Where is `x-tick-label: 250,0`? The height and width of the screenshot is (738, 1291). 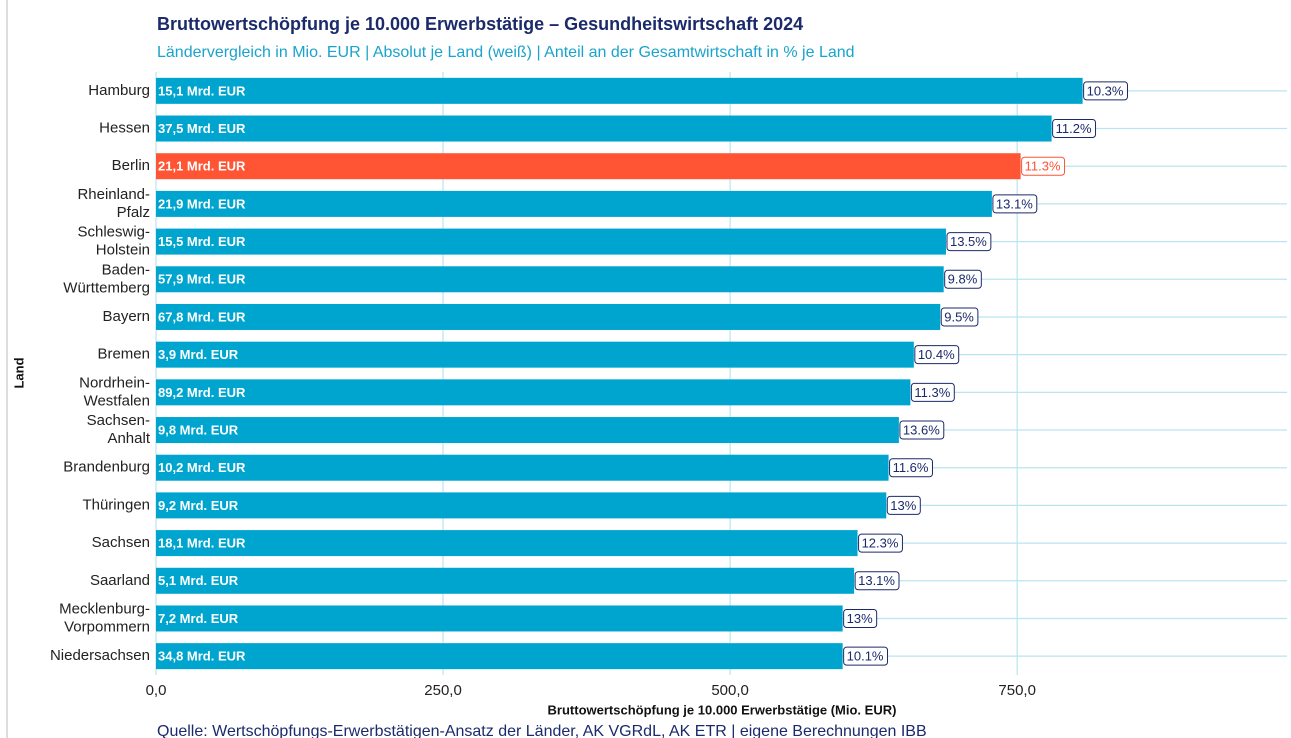 x-tick-label: 250,0 is located at coordinates (443, 690).